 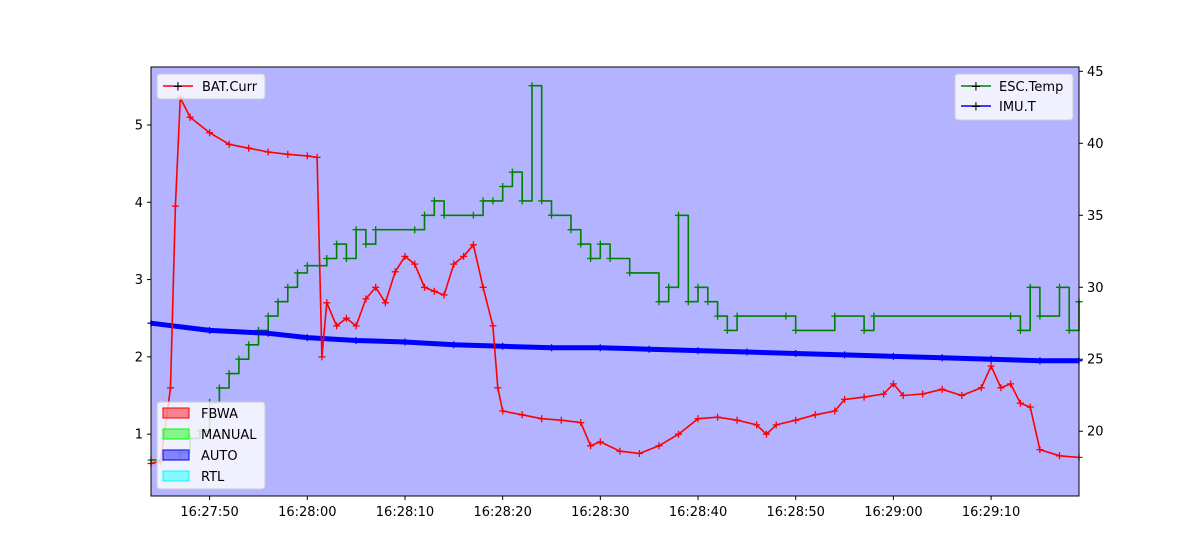 What do you see at coordinates (1095, 360) in the screenshot?
I see `y-right-tick-label: 25` at bounding box center [1095, 360].